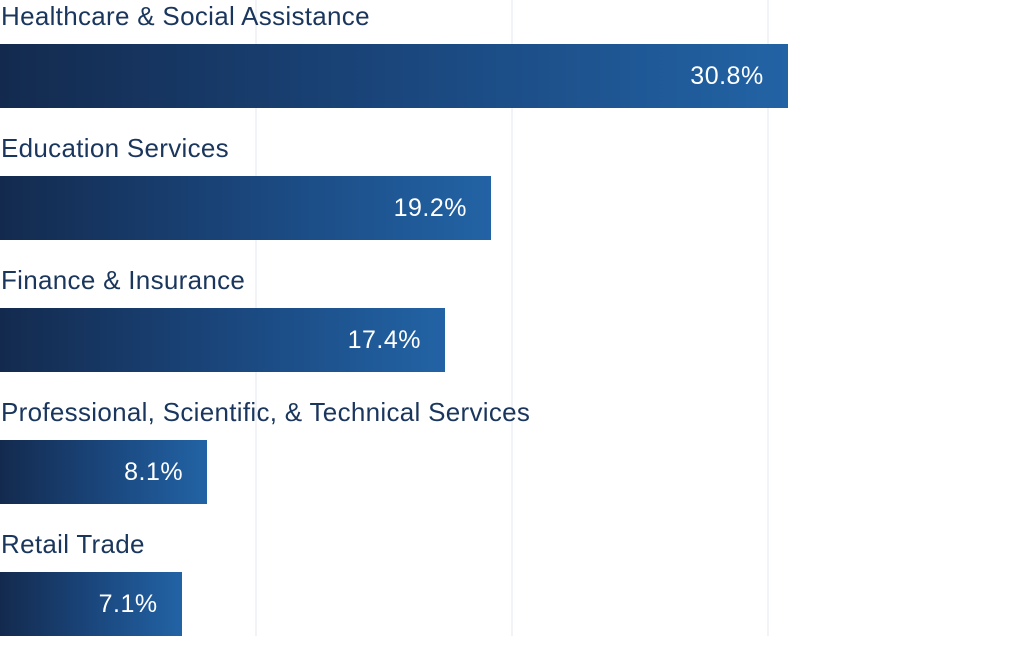  Describe the element at coordinates (394, 76) in the screenshot. I see `bar: 30.8%` at that location.